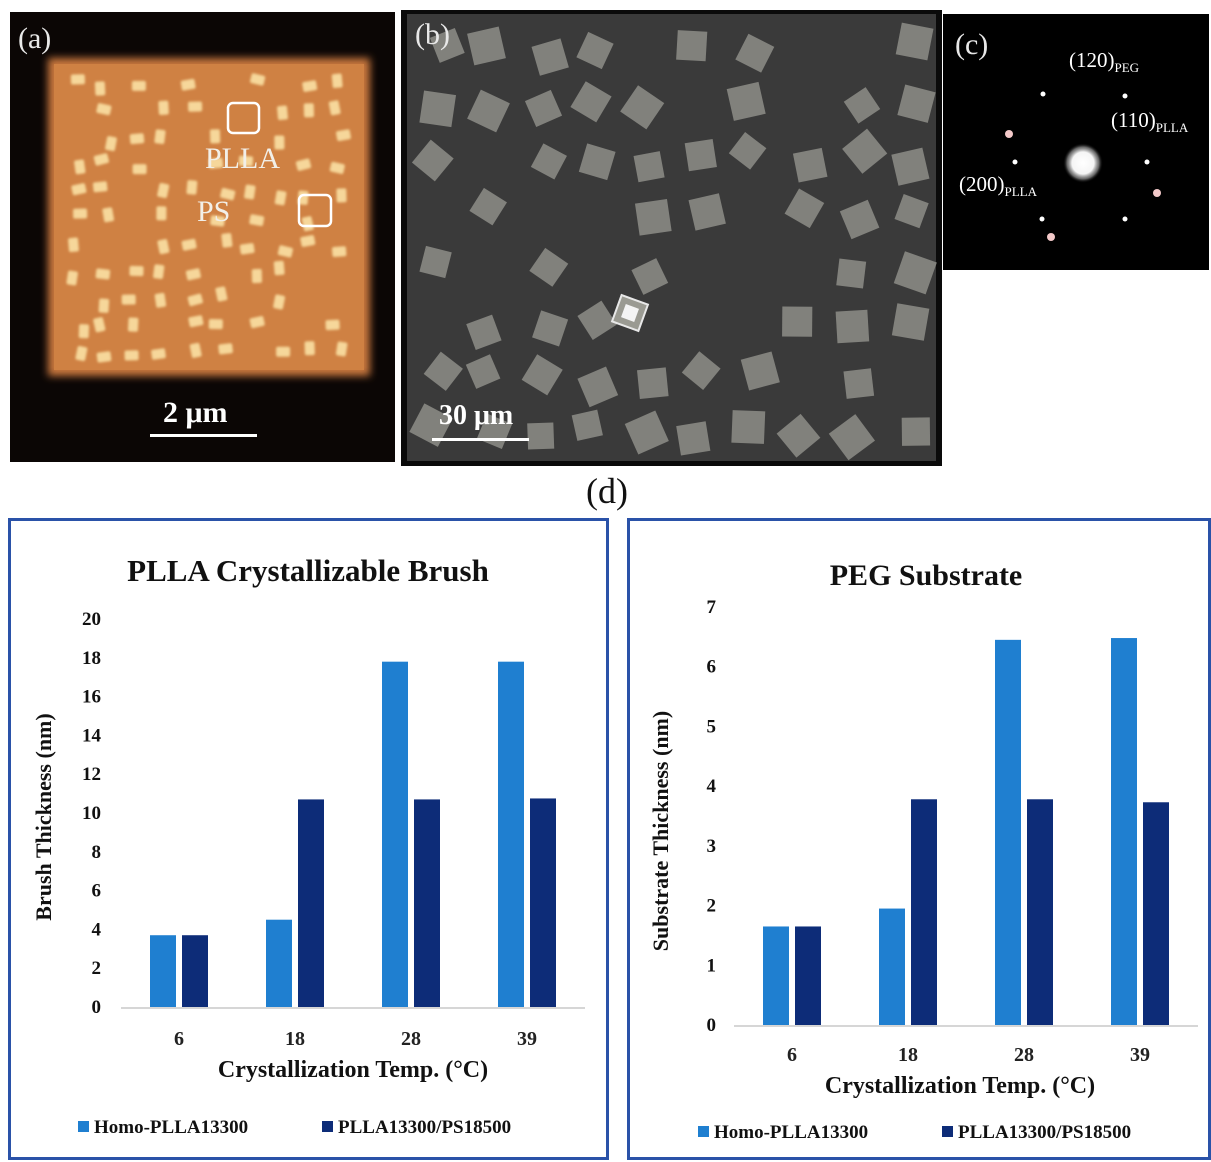 The image size is (1211, 1162). Describe the element at coordinates (712, 726) in the screenshot. I see `y-tick-label: 5` at that location.